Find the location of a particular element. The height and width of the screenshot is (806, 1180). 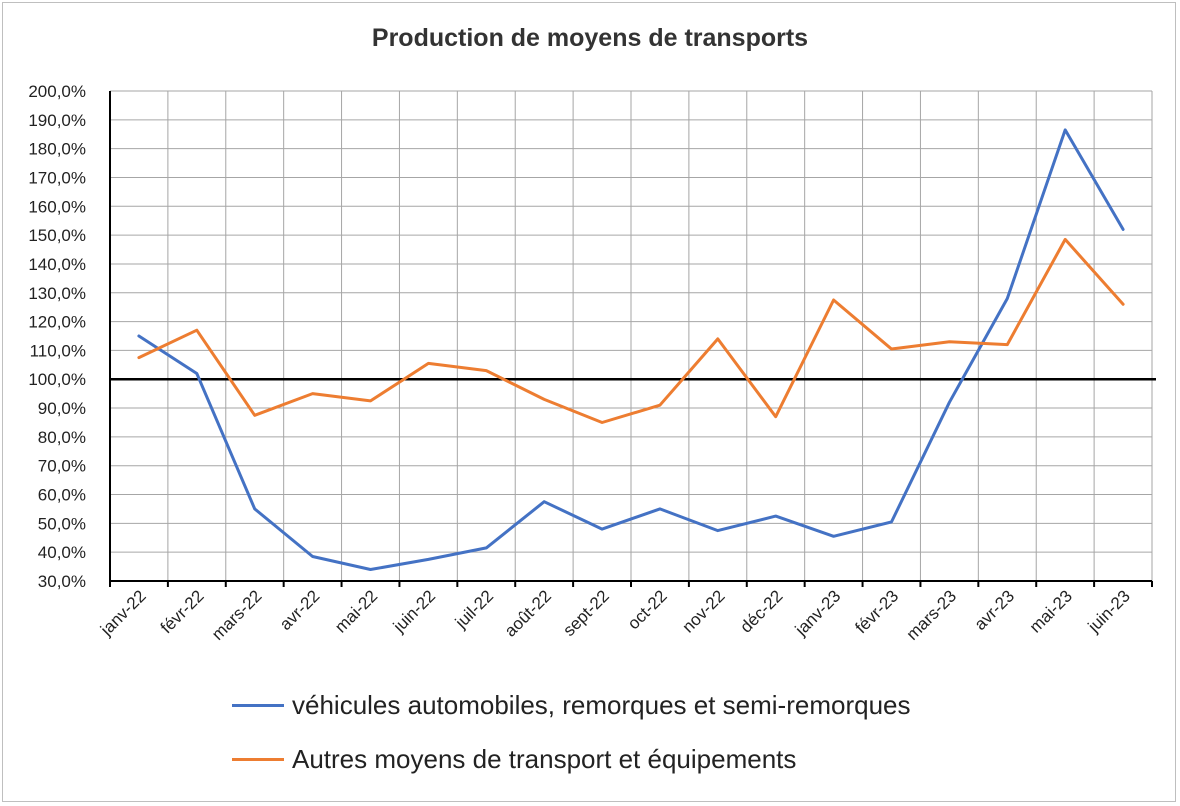

x-tick-label: mai-23 is located at coordinates (1051, 611).